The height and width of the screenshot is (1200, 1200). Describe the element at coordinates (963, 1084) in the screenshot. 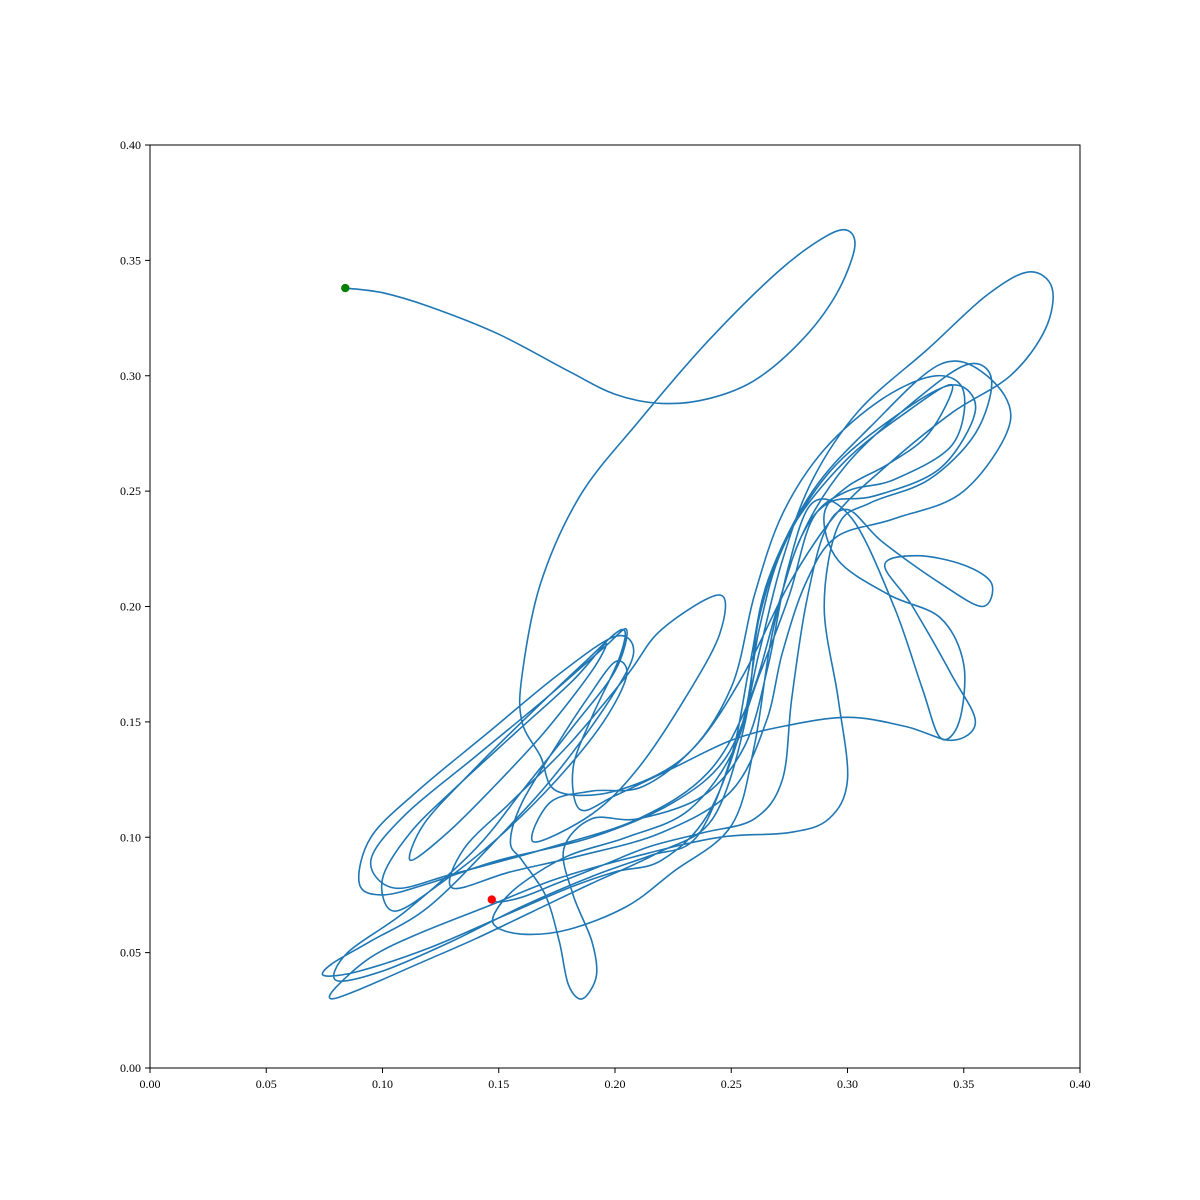

I see `x-tick-label: 0.35` at that location.